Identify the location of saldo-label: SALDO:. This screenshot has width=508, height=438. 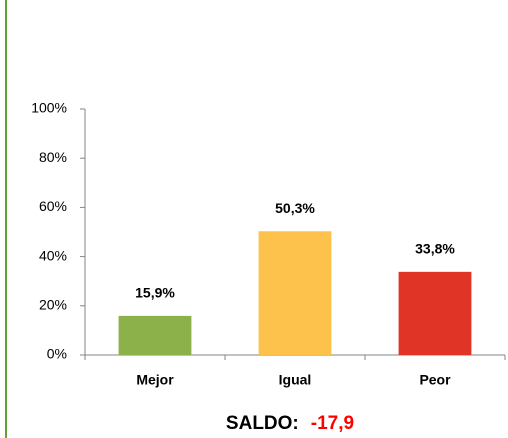
(262, 423).